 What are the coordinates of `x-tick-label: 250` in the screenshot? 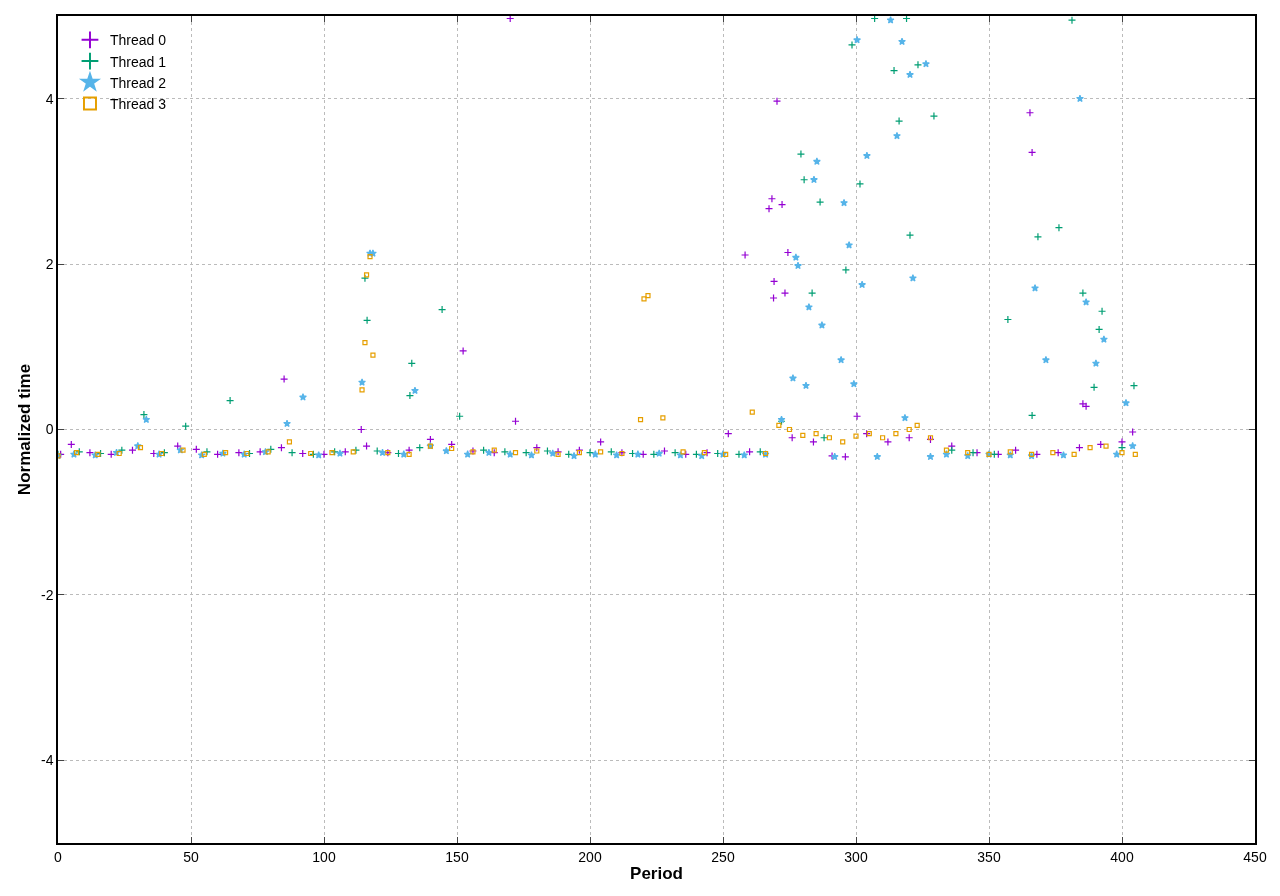 It's located at (723, 856).